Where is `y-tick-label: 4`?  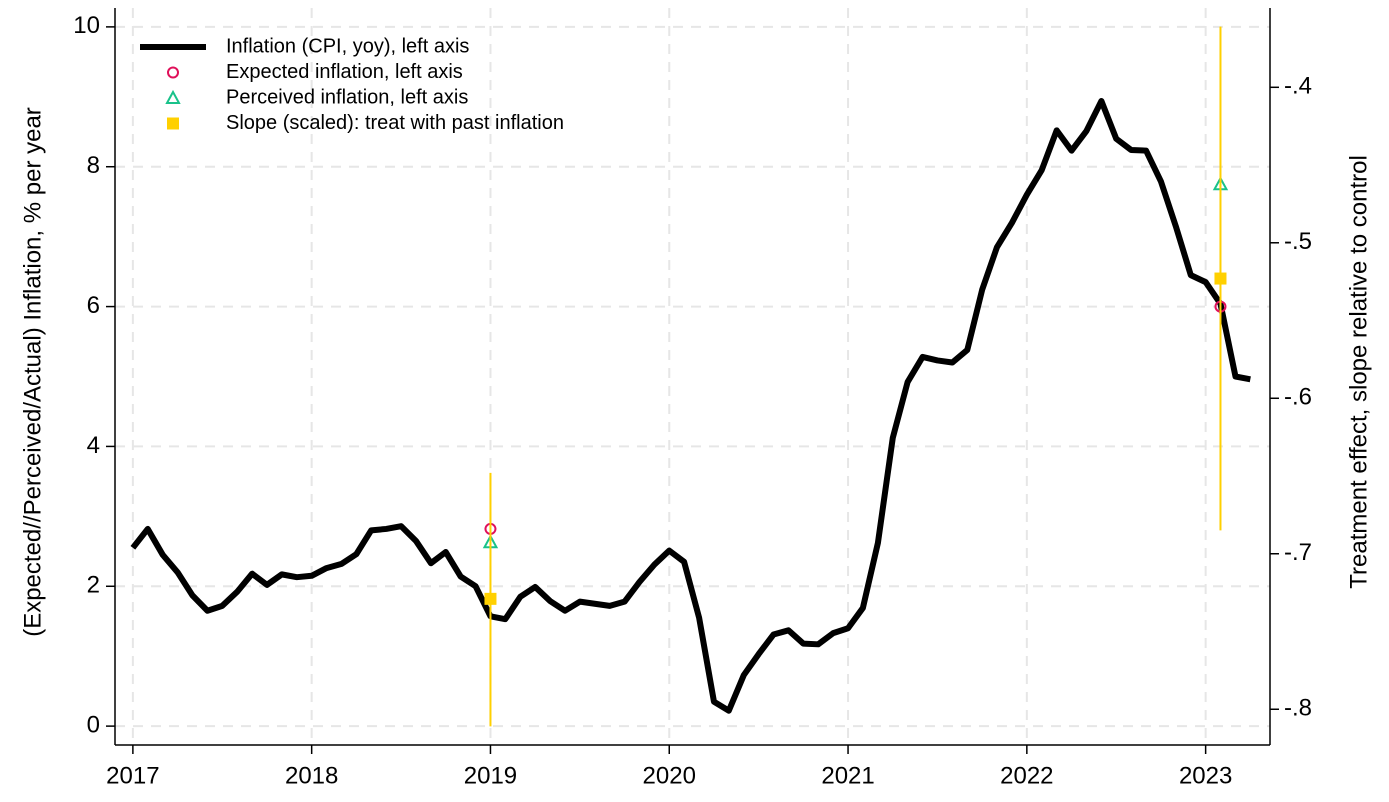 y-tick-label: 4 is located at coordinates (93, 445).